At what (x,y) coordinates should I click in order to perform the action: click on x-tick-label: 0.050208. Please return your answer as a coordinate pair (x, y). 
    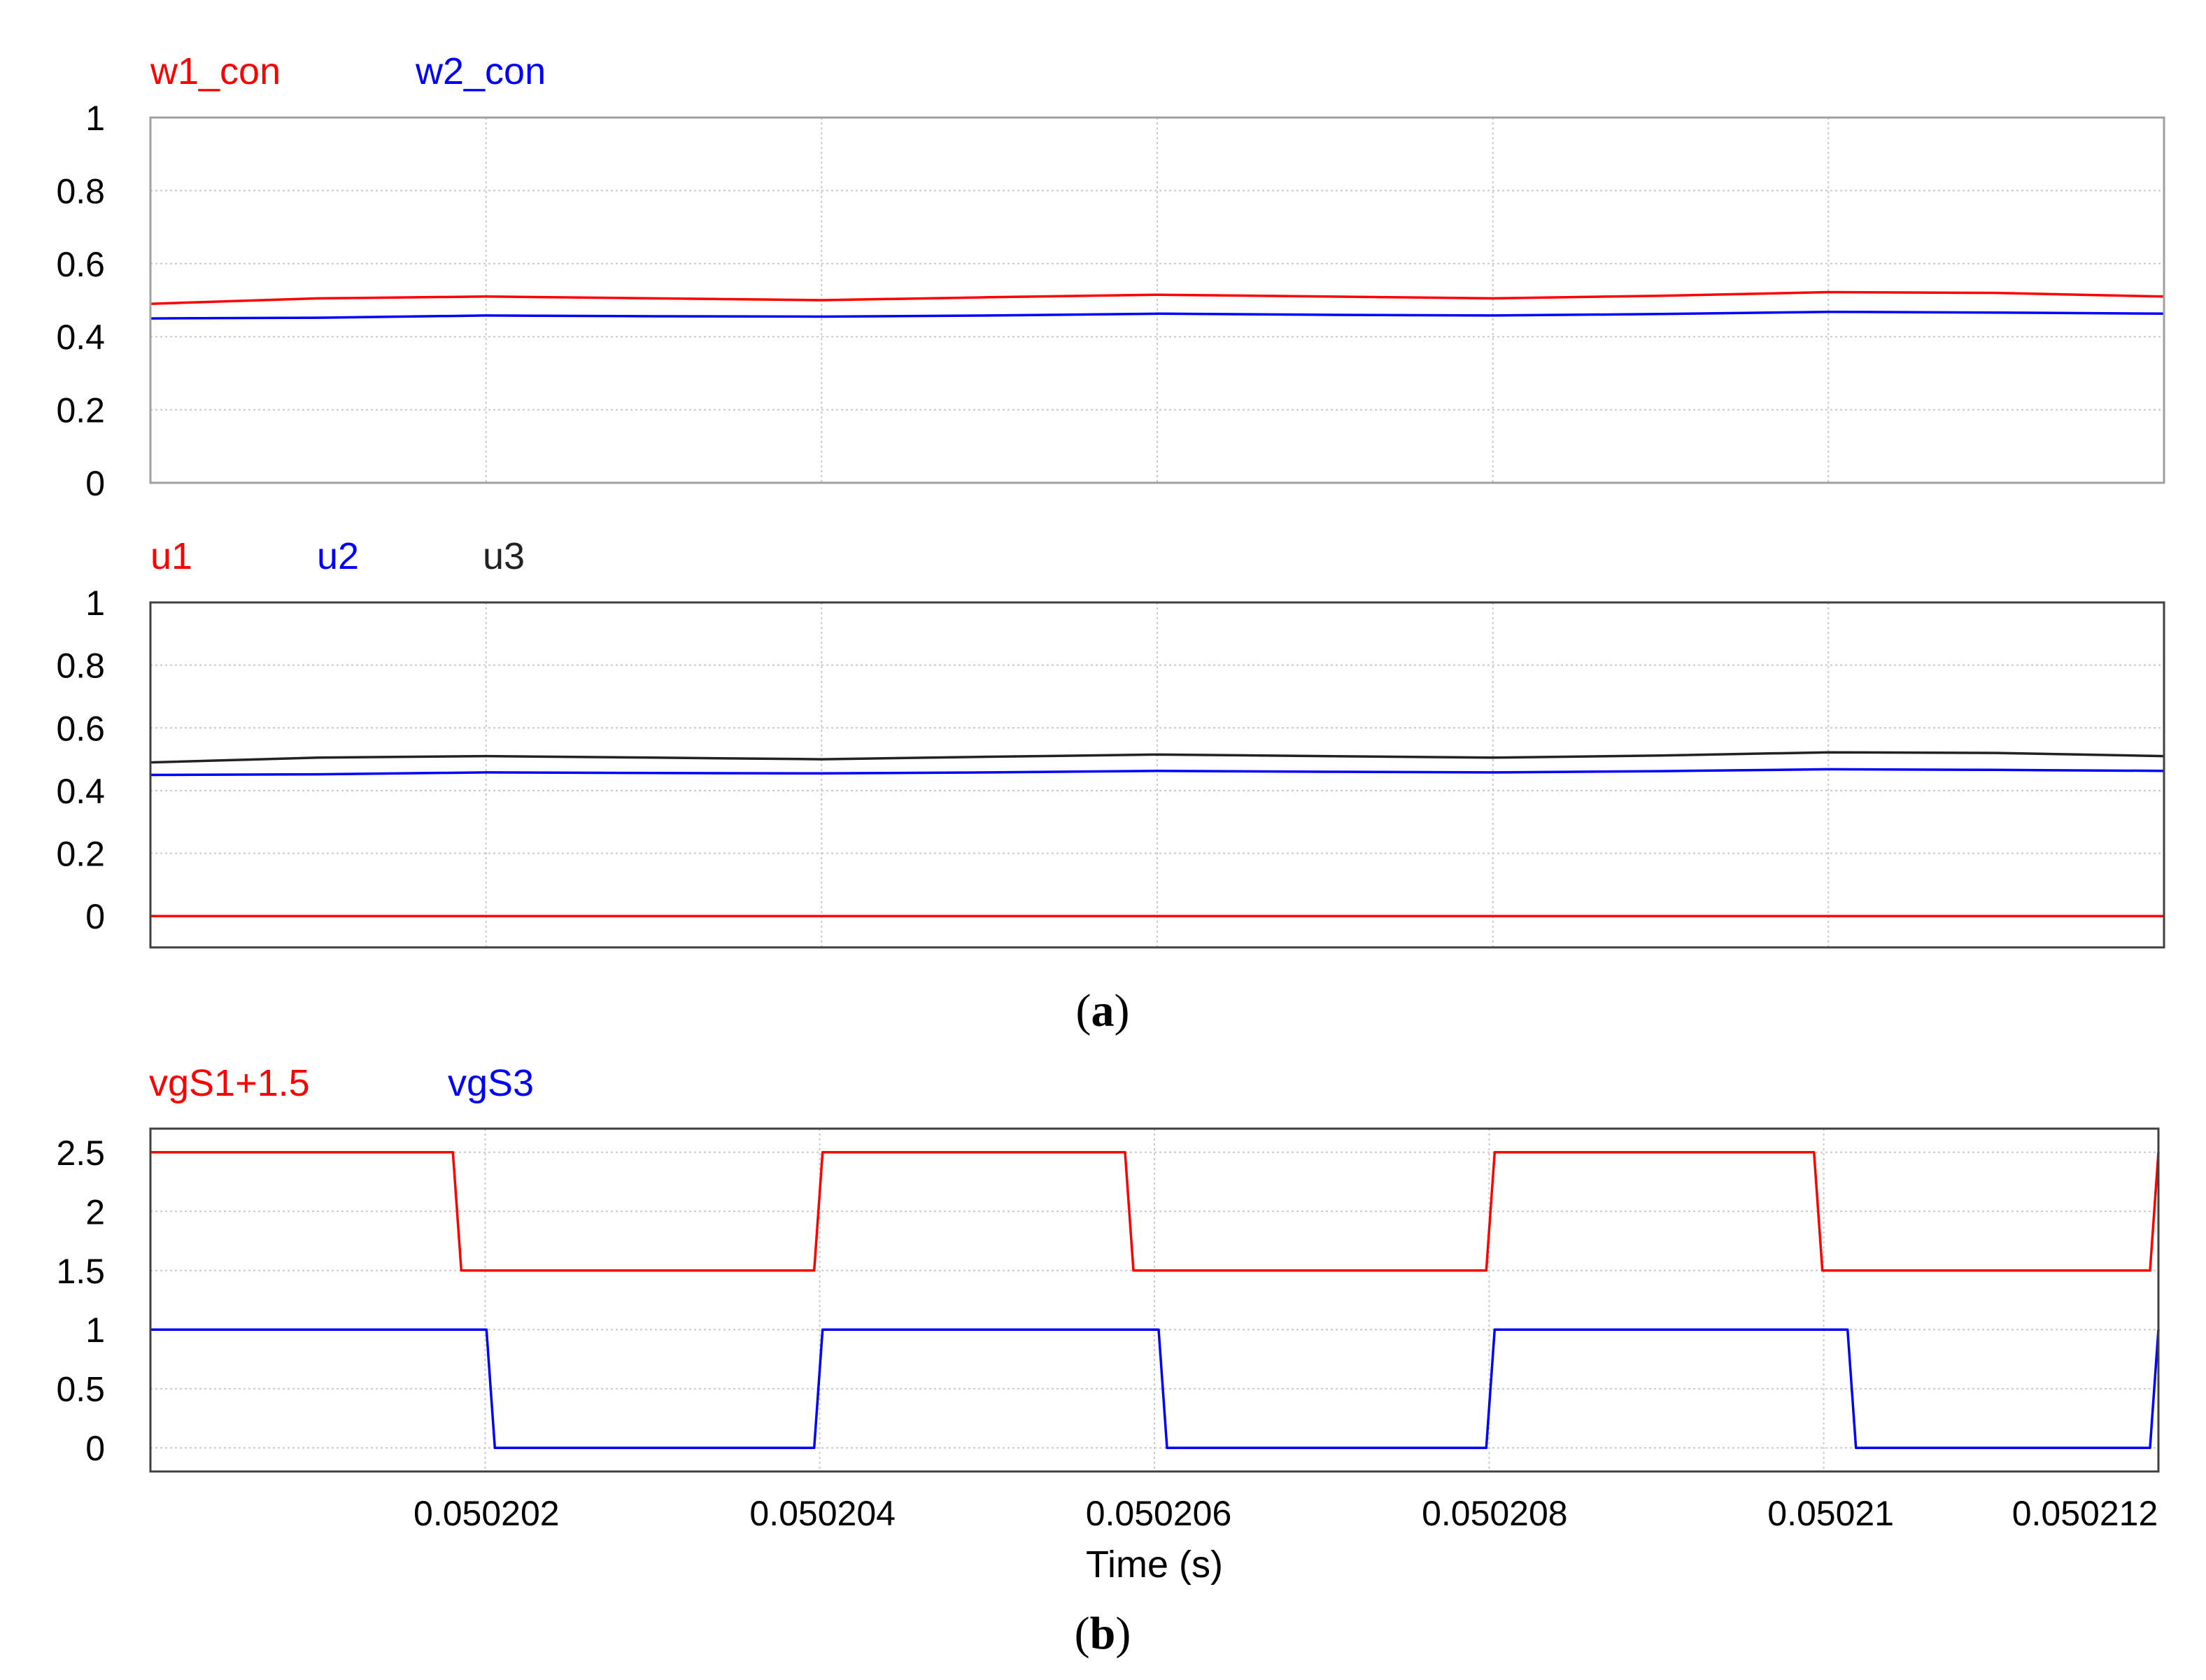
    Looking at the image, I should click on (1495, 1513).